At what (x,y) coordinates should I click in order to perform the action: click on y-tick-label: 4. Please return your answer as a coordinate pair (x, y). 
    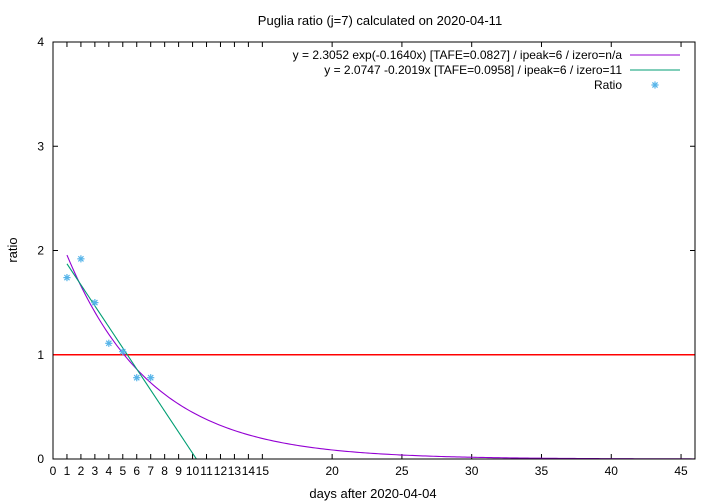
    Looking at the image, I should click on (40, 42).